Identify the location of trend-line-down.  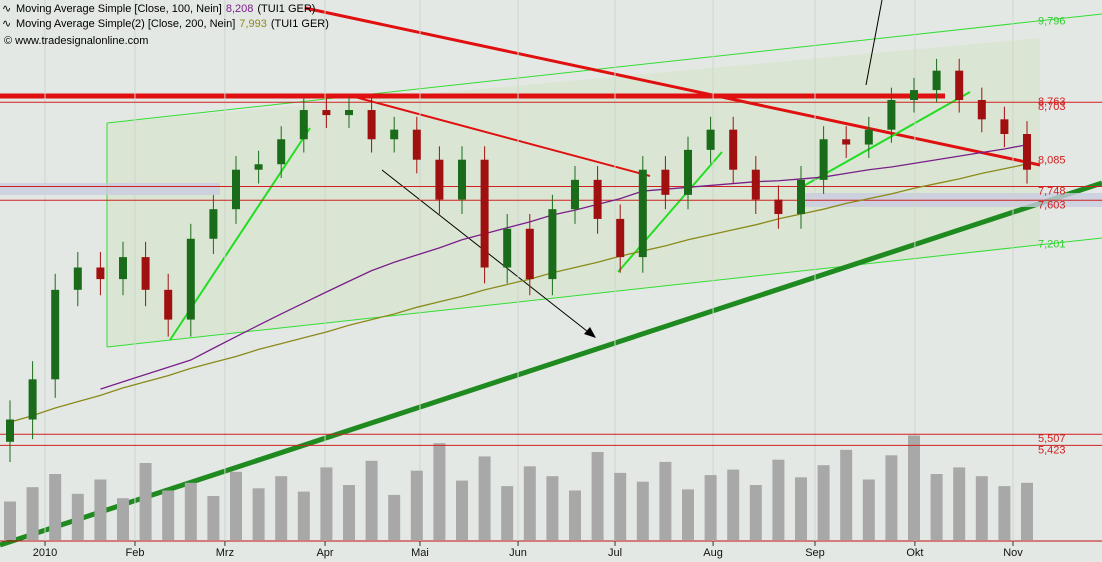
(502, 136).